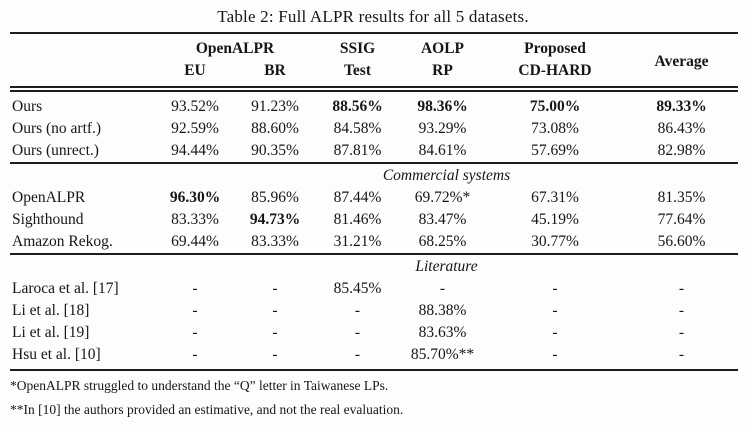 This screenshot has width=746, height=426. Describe the element at coordinates (681, 197) in the screenshot. I see `cell-average: 81.35%` at that location.